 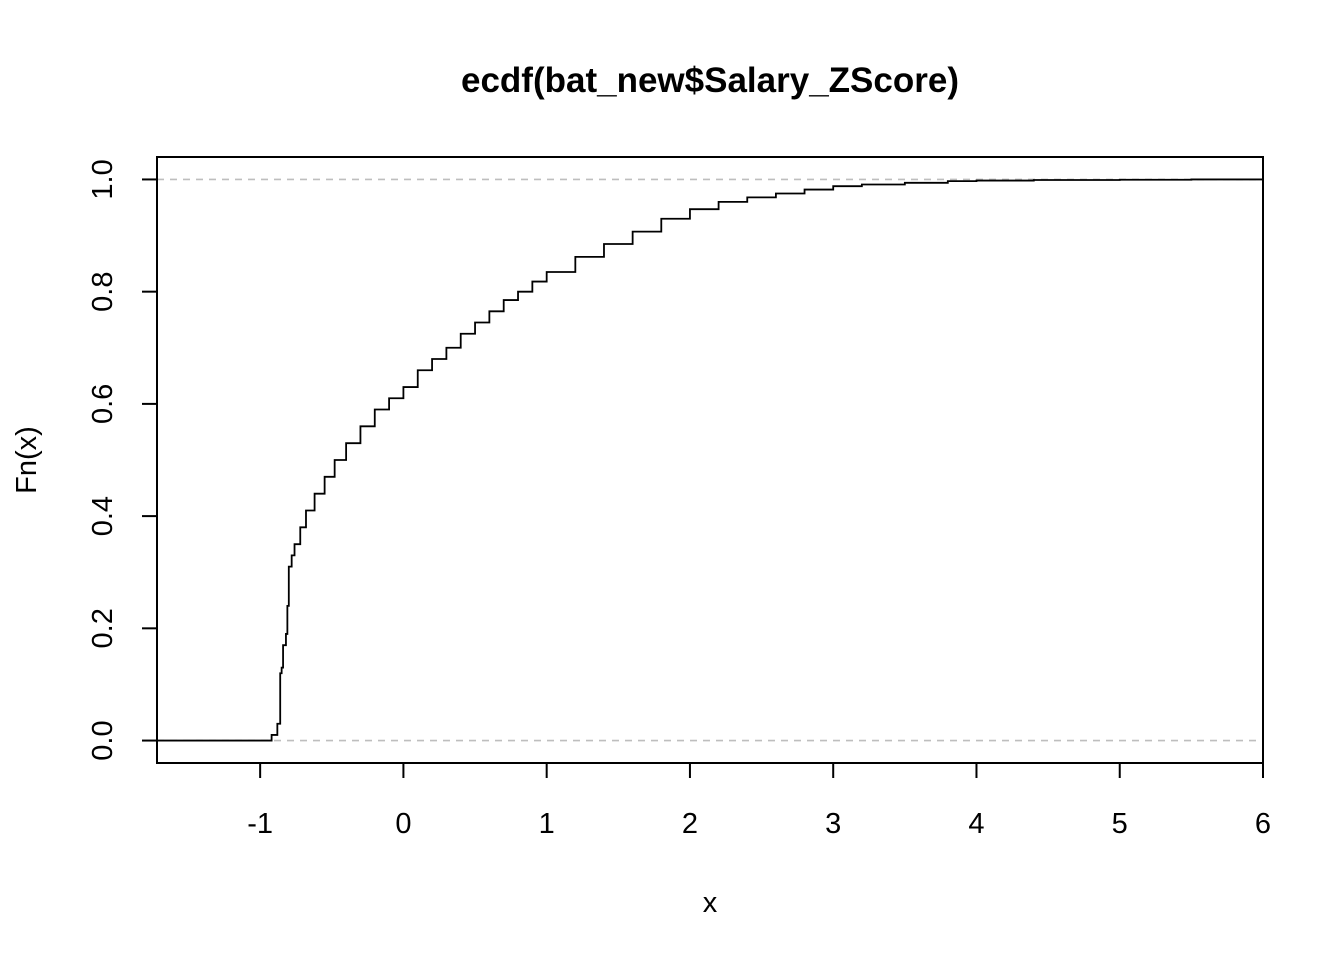 What do you see at coordinates (547, 824) in the screenshot?
I see `x-tick-label: 1` at bounding box center [547, 824].